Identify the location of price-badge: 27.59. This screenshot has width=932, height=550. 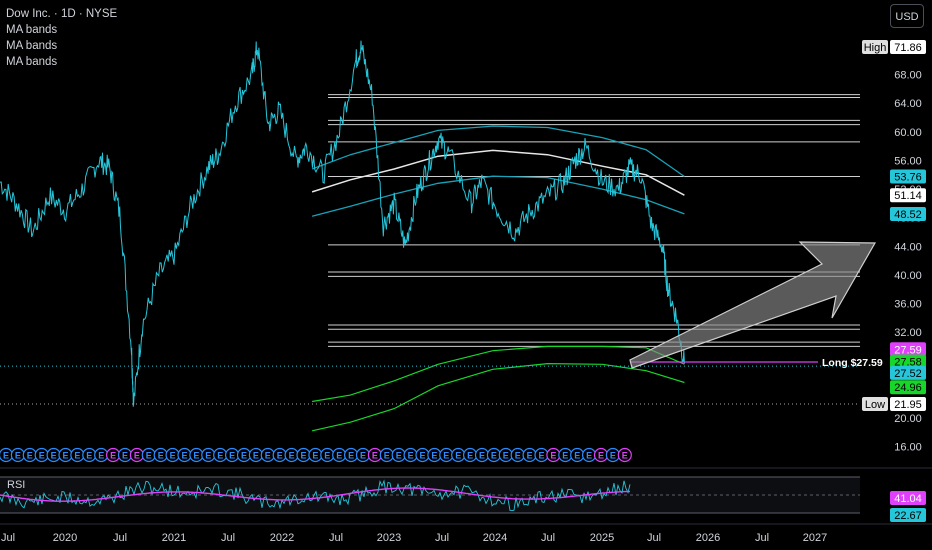
(908, 349).